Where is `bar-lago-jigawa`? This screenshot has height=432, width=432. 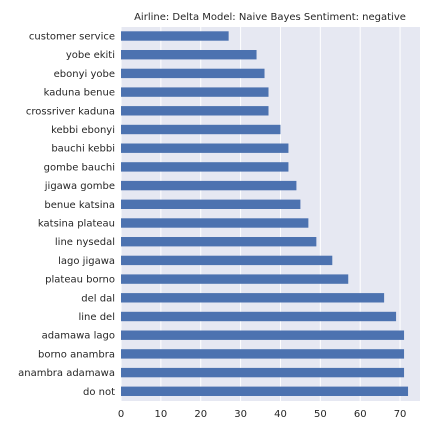
bar-lago-jigawa is located at coordinates (227, 260).